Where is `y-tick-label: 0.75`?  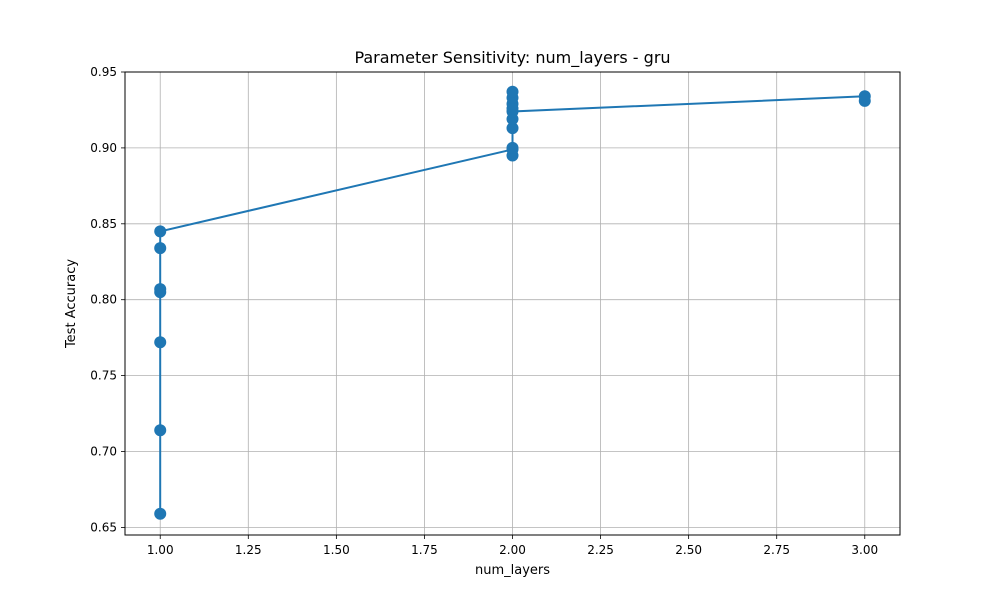 y-tick-label: 0.75 is located at coordinates (103, 376).